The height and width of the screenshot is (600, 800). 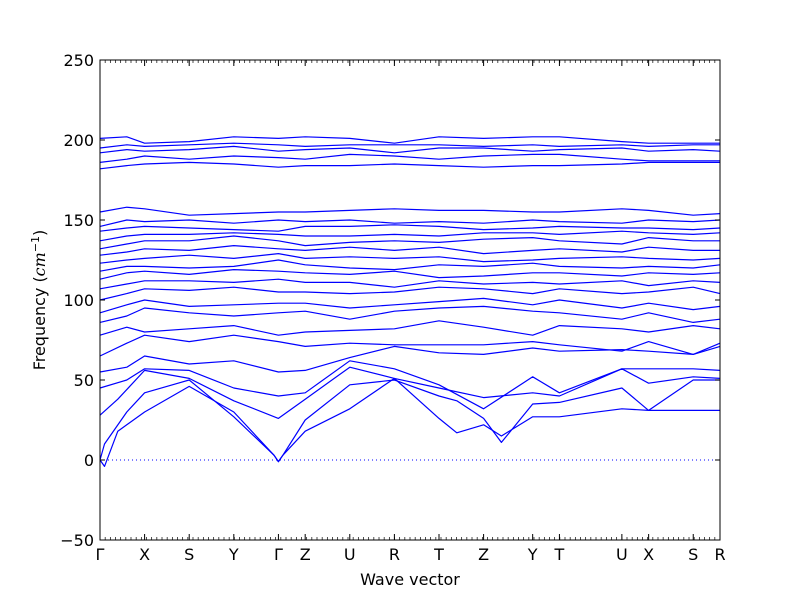 I want to click on y-tick-label: 250, so click(x=78, y=60).